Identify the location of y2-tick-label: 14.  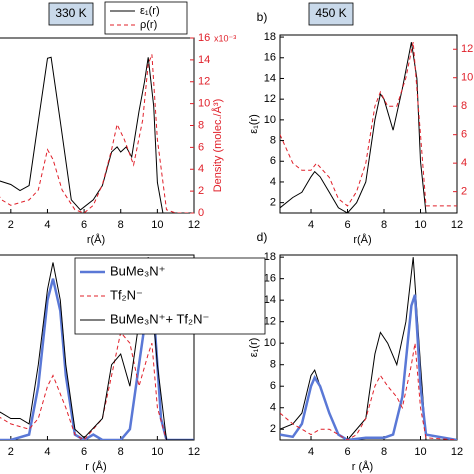
(204, 60).